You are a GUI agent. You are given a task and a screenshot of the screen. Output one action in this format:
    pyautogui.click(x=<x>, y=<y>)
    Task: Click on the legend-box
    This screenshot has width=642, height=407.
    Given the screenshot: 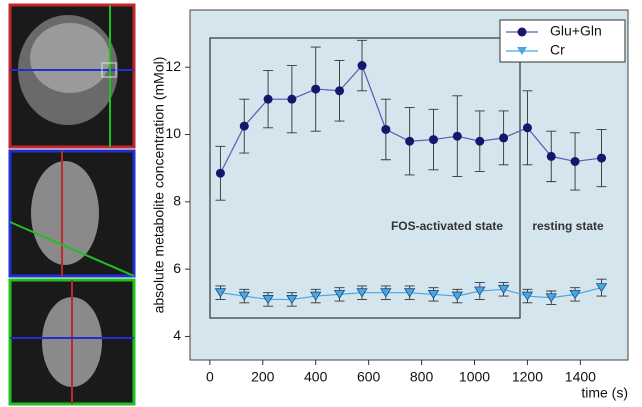 What is the action you would take?
    pyautogui.click(x=562, y=41)
    